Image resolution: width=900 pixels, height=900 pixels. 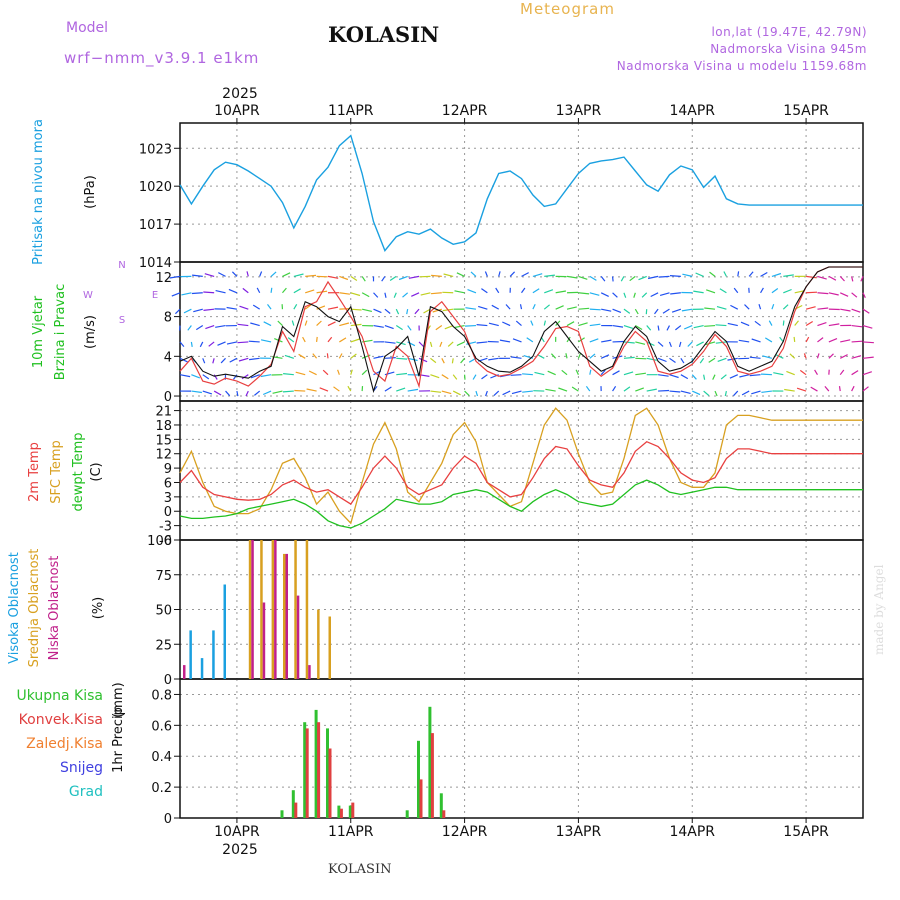 What do you see at coordinates (159, 541) in the screenshot?
I see `ytick-label: 100` at bounding box center [159, 541].